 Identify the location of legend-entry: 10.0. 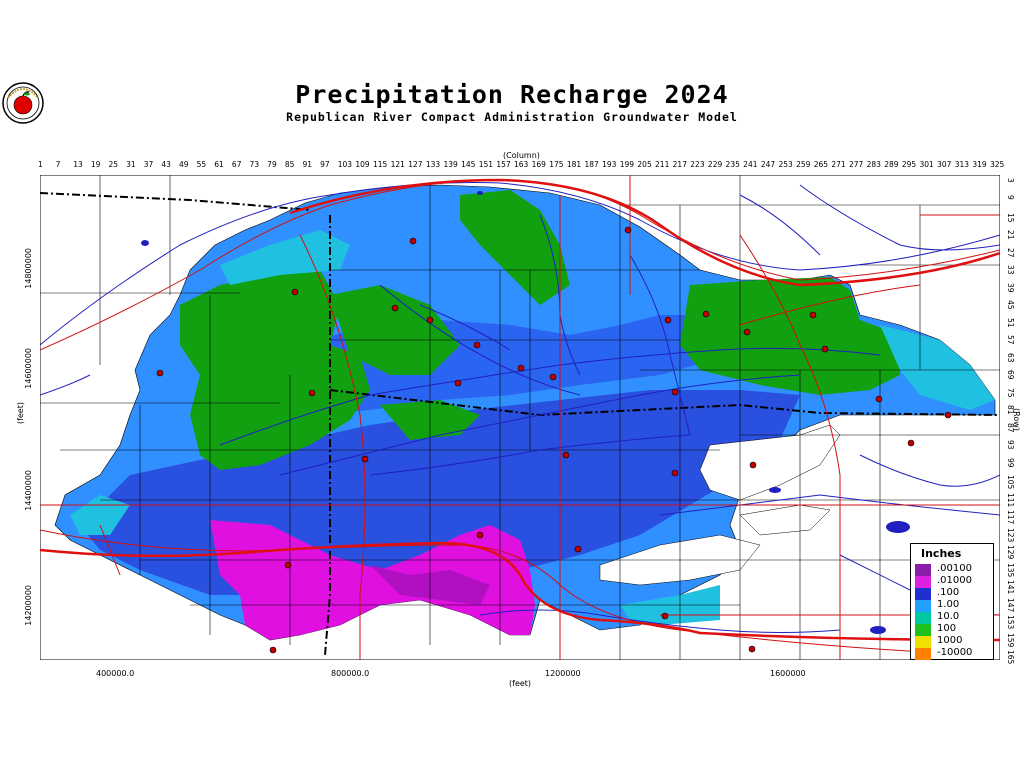
(952, 617).